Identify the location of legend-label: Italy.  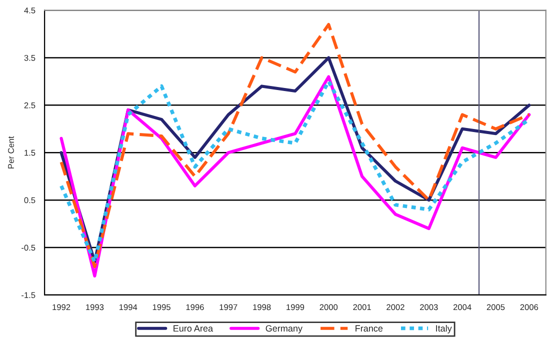
(444, 329).